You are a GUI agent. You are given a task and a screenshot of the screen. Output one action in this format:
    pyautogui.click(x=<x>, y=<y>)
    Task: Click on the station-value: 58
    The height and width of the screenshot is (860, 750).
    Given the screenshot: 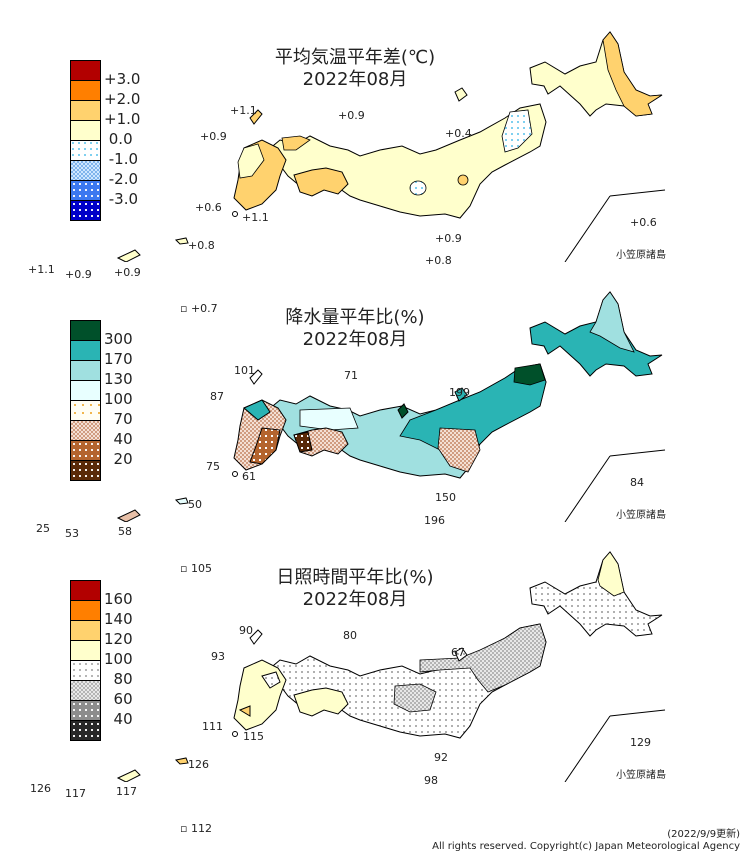 What is the action you would take?
    pyautogui.click(x=125, y=531)
    